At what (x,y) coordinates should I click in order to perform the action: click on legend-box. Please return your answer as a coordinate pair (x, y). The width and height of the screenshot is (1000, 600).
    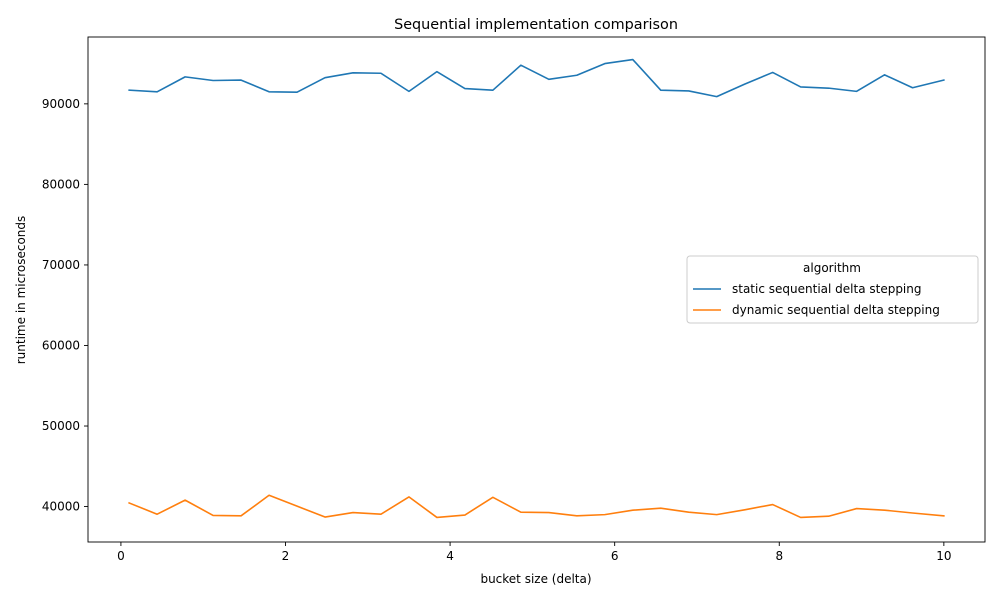
    Looking at the image, I should click on (832, 289).